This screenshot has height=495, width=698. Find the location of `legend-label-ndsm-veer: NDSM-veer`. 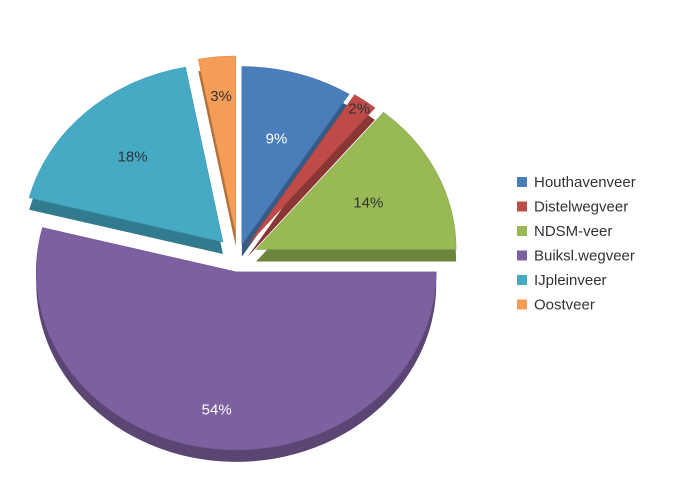

legend-label-ndsm-veer: NDSM-veer is located at coordinates (573, 231).